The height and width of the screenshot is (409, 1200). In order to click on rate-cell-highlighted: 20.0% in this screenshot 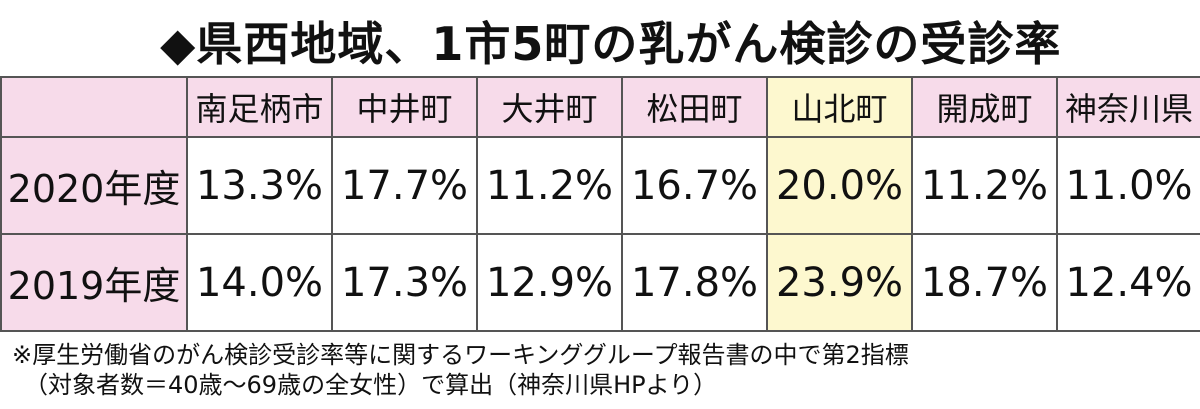, I will do `click(839, 185)`.